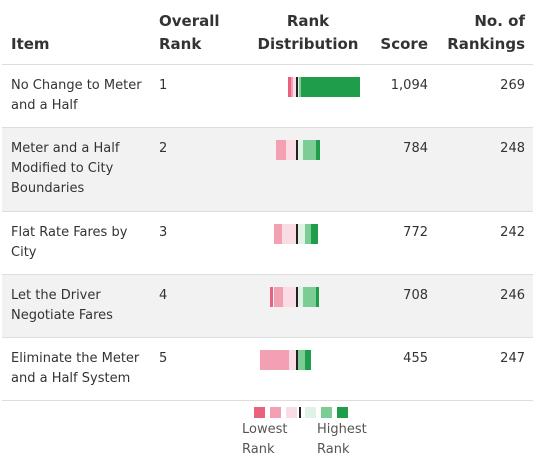 The height and width of the screenshot is (465, 550). What do you see at coordinates (402, 32) in the screenshot?
I see `header-score: Score` at bounding box center [402, 32].